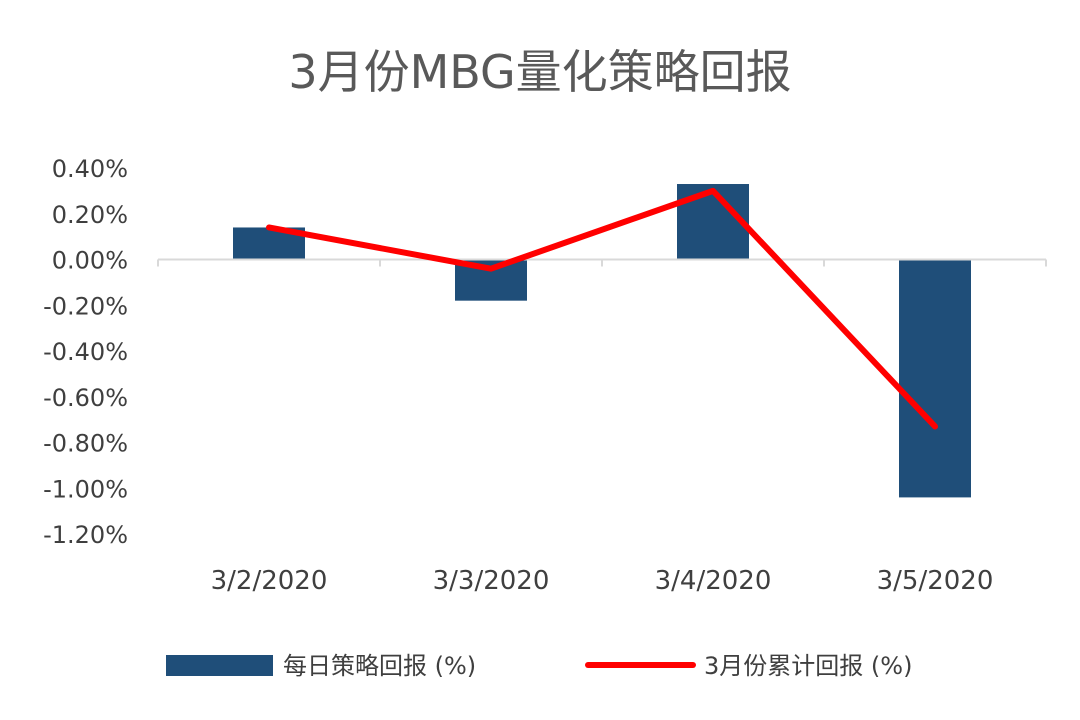 This screenshot has width=1080, height=720. What do you see at coordinates (85, 398) in the screenshot?
I see `y-tick-label: -0.60%` at bounding box center [85, 398].